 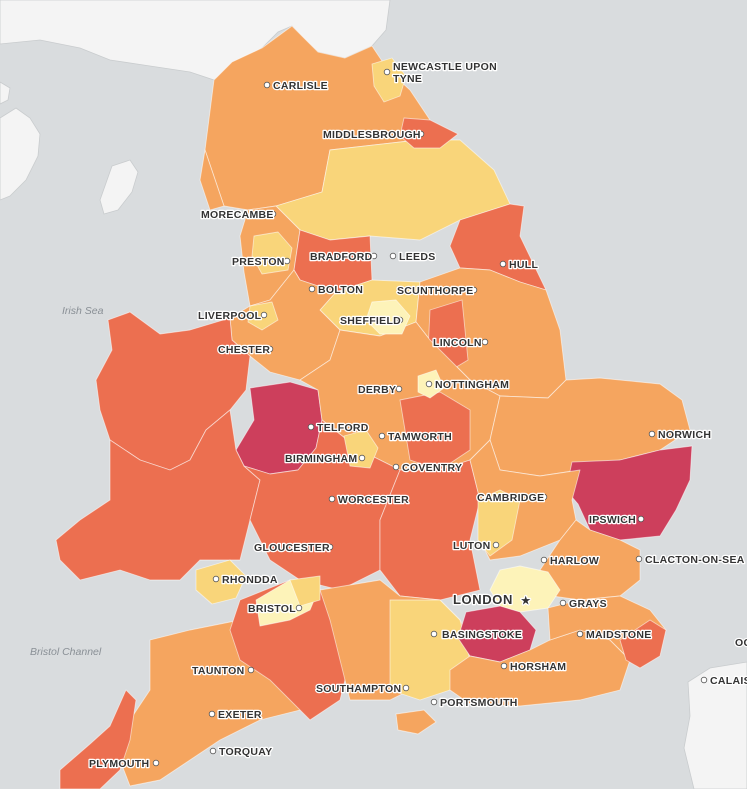 What do you see at coordinates (485, 342) in the screenshot?
I see `lincoln-marker` at bounding box center [485, 342].